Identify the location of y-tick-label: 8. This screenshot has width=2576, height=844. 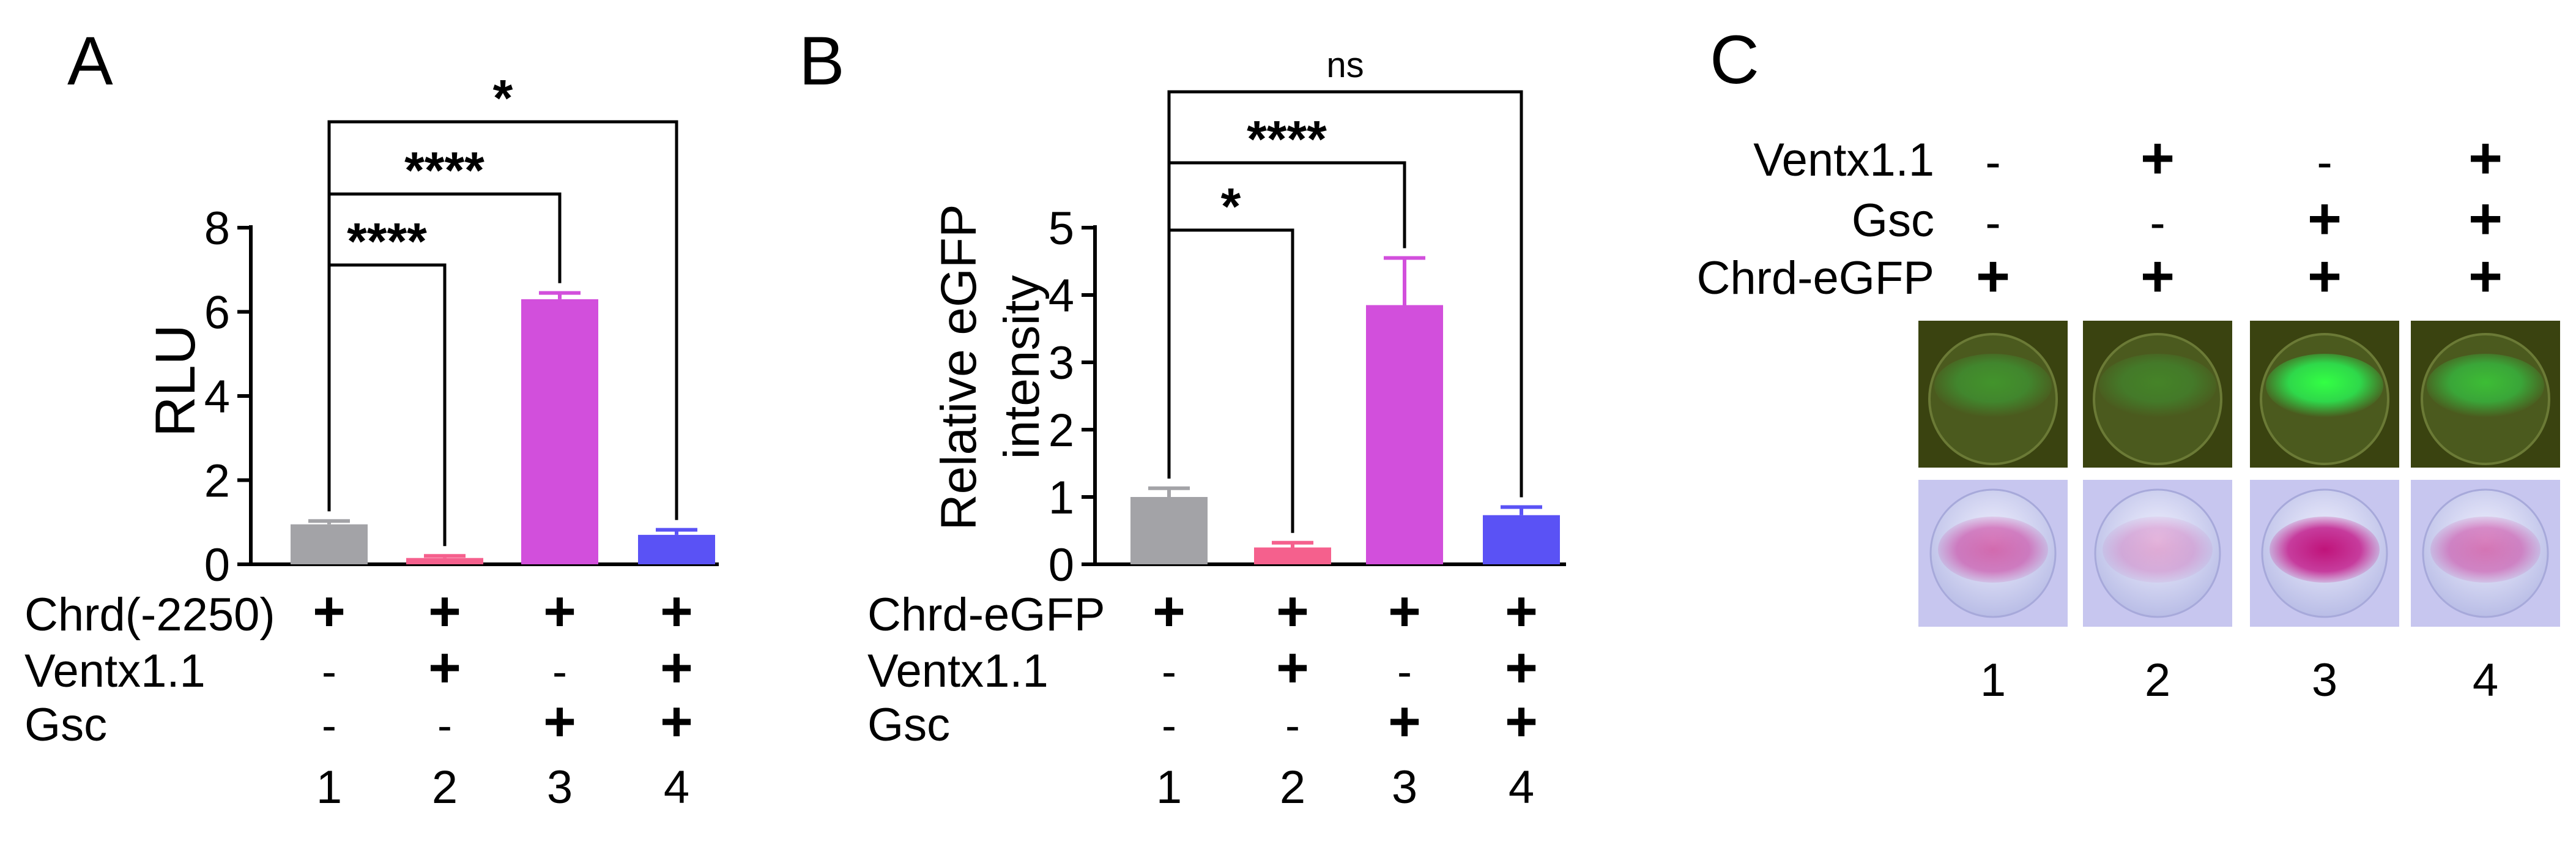
(217, 229).